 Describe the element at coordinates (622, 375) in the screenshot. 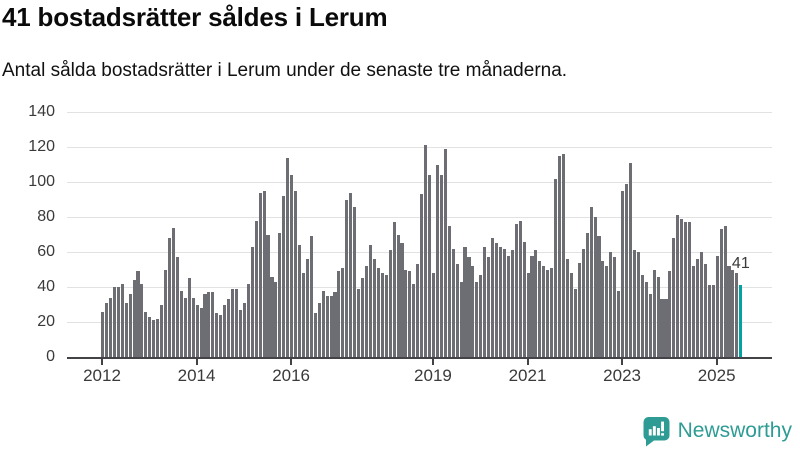

I see `x-tick-label: 2023` at that location.